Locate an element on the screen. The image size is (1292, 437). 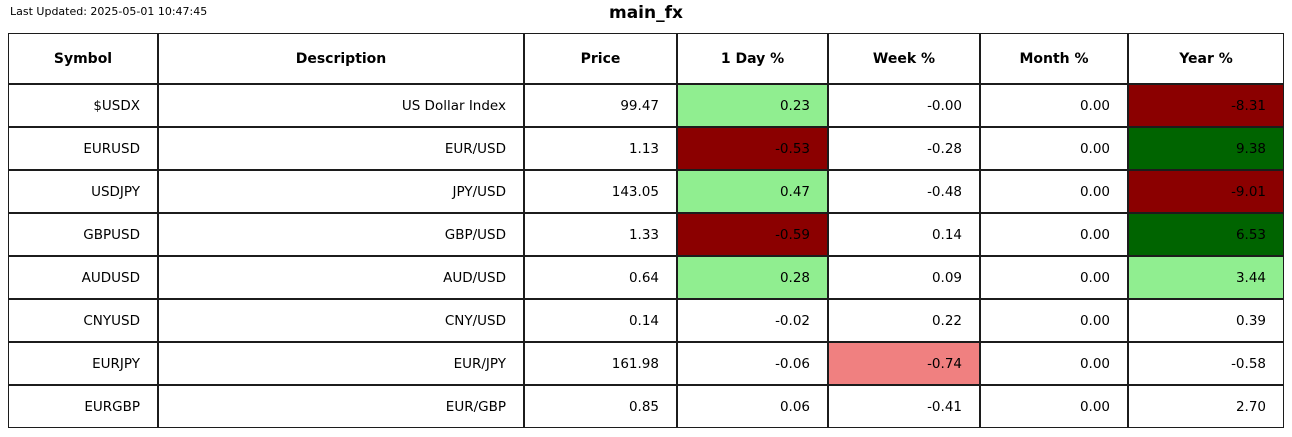
cell-1day: -0.53 is located at coordinates (752, 148).